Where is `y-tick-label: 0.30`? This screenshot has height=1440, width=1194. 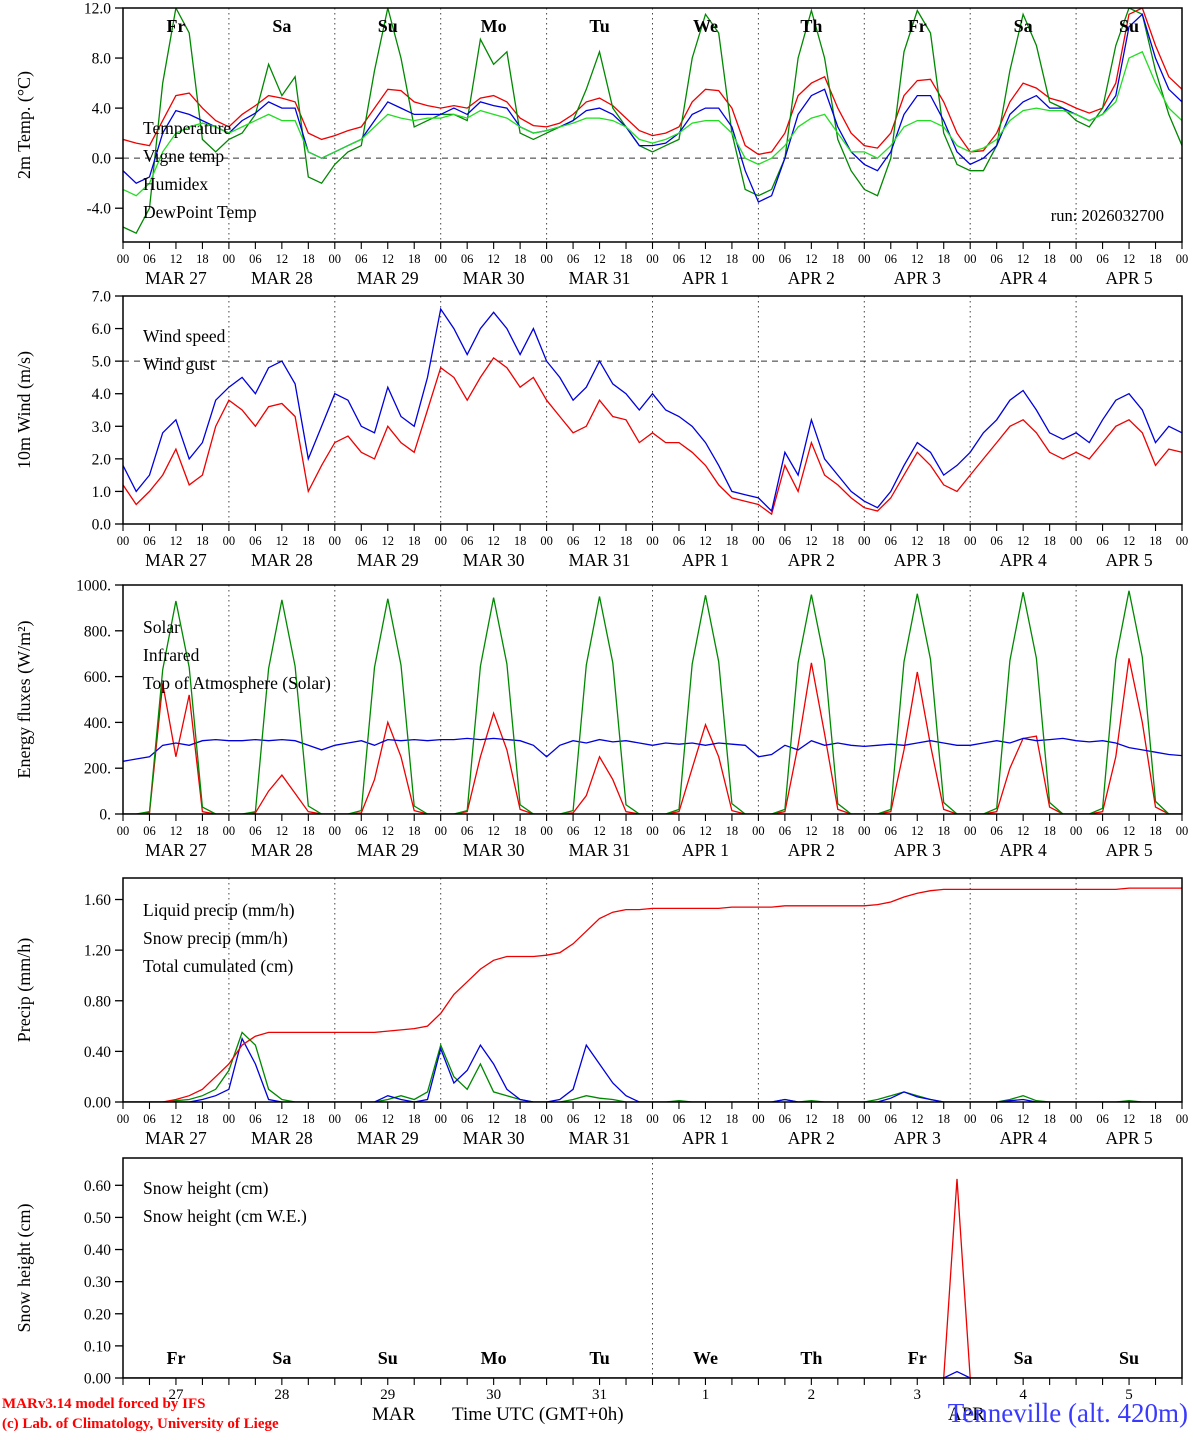 y-tick-label: 0.30 is located at coordinates (97, 1282).